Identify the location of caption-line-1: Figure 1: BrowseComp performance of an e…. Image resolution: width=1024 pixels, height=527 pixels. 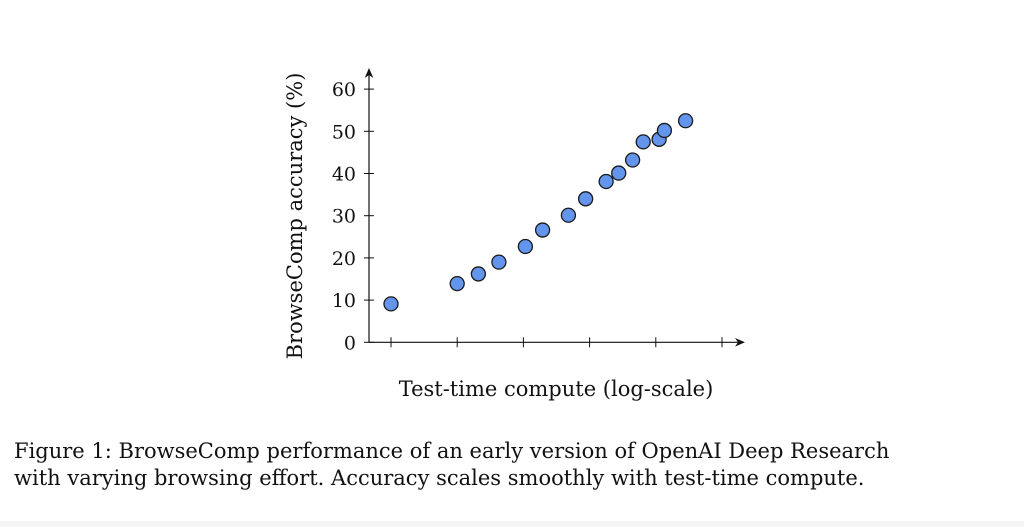
(452, 451).